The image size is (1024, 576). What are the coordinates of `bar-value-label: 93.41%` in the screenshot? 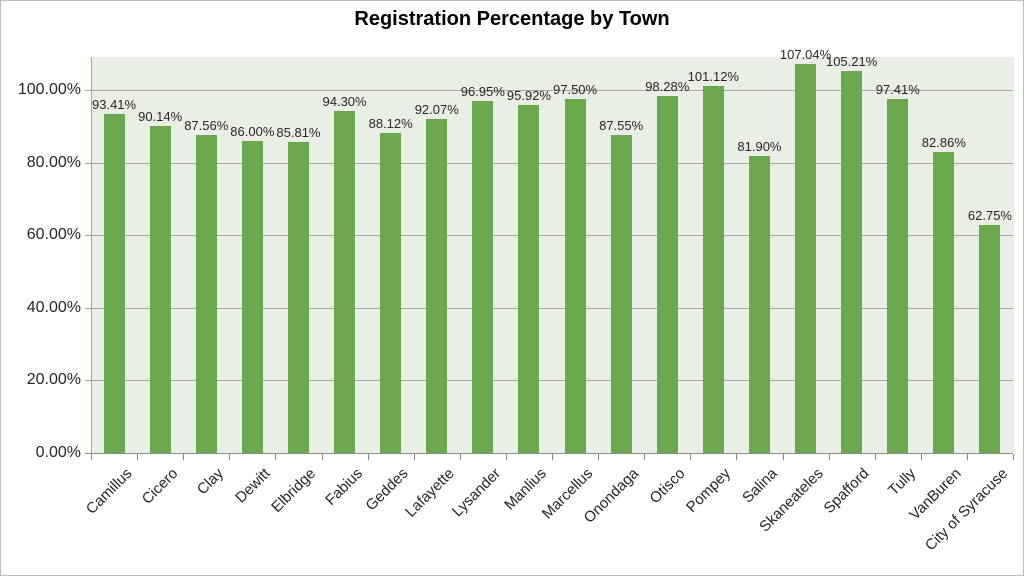 It's located at (114, 104).